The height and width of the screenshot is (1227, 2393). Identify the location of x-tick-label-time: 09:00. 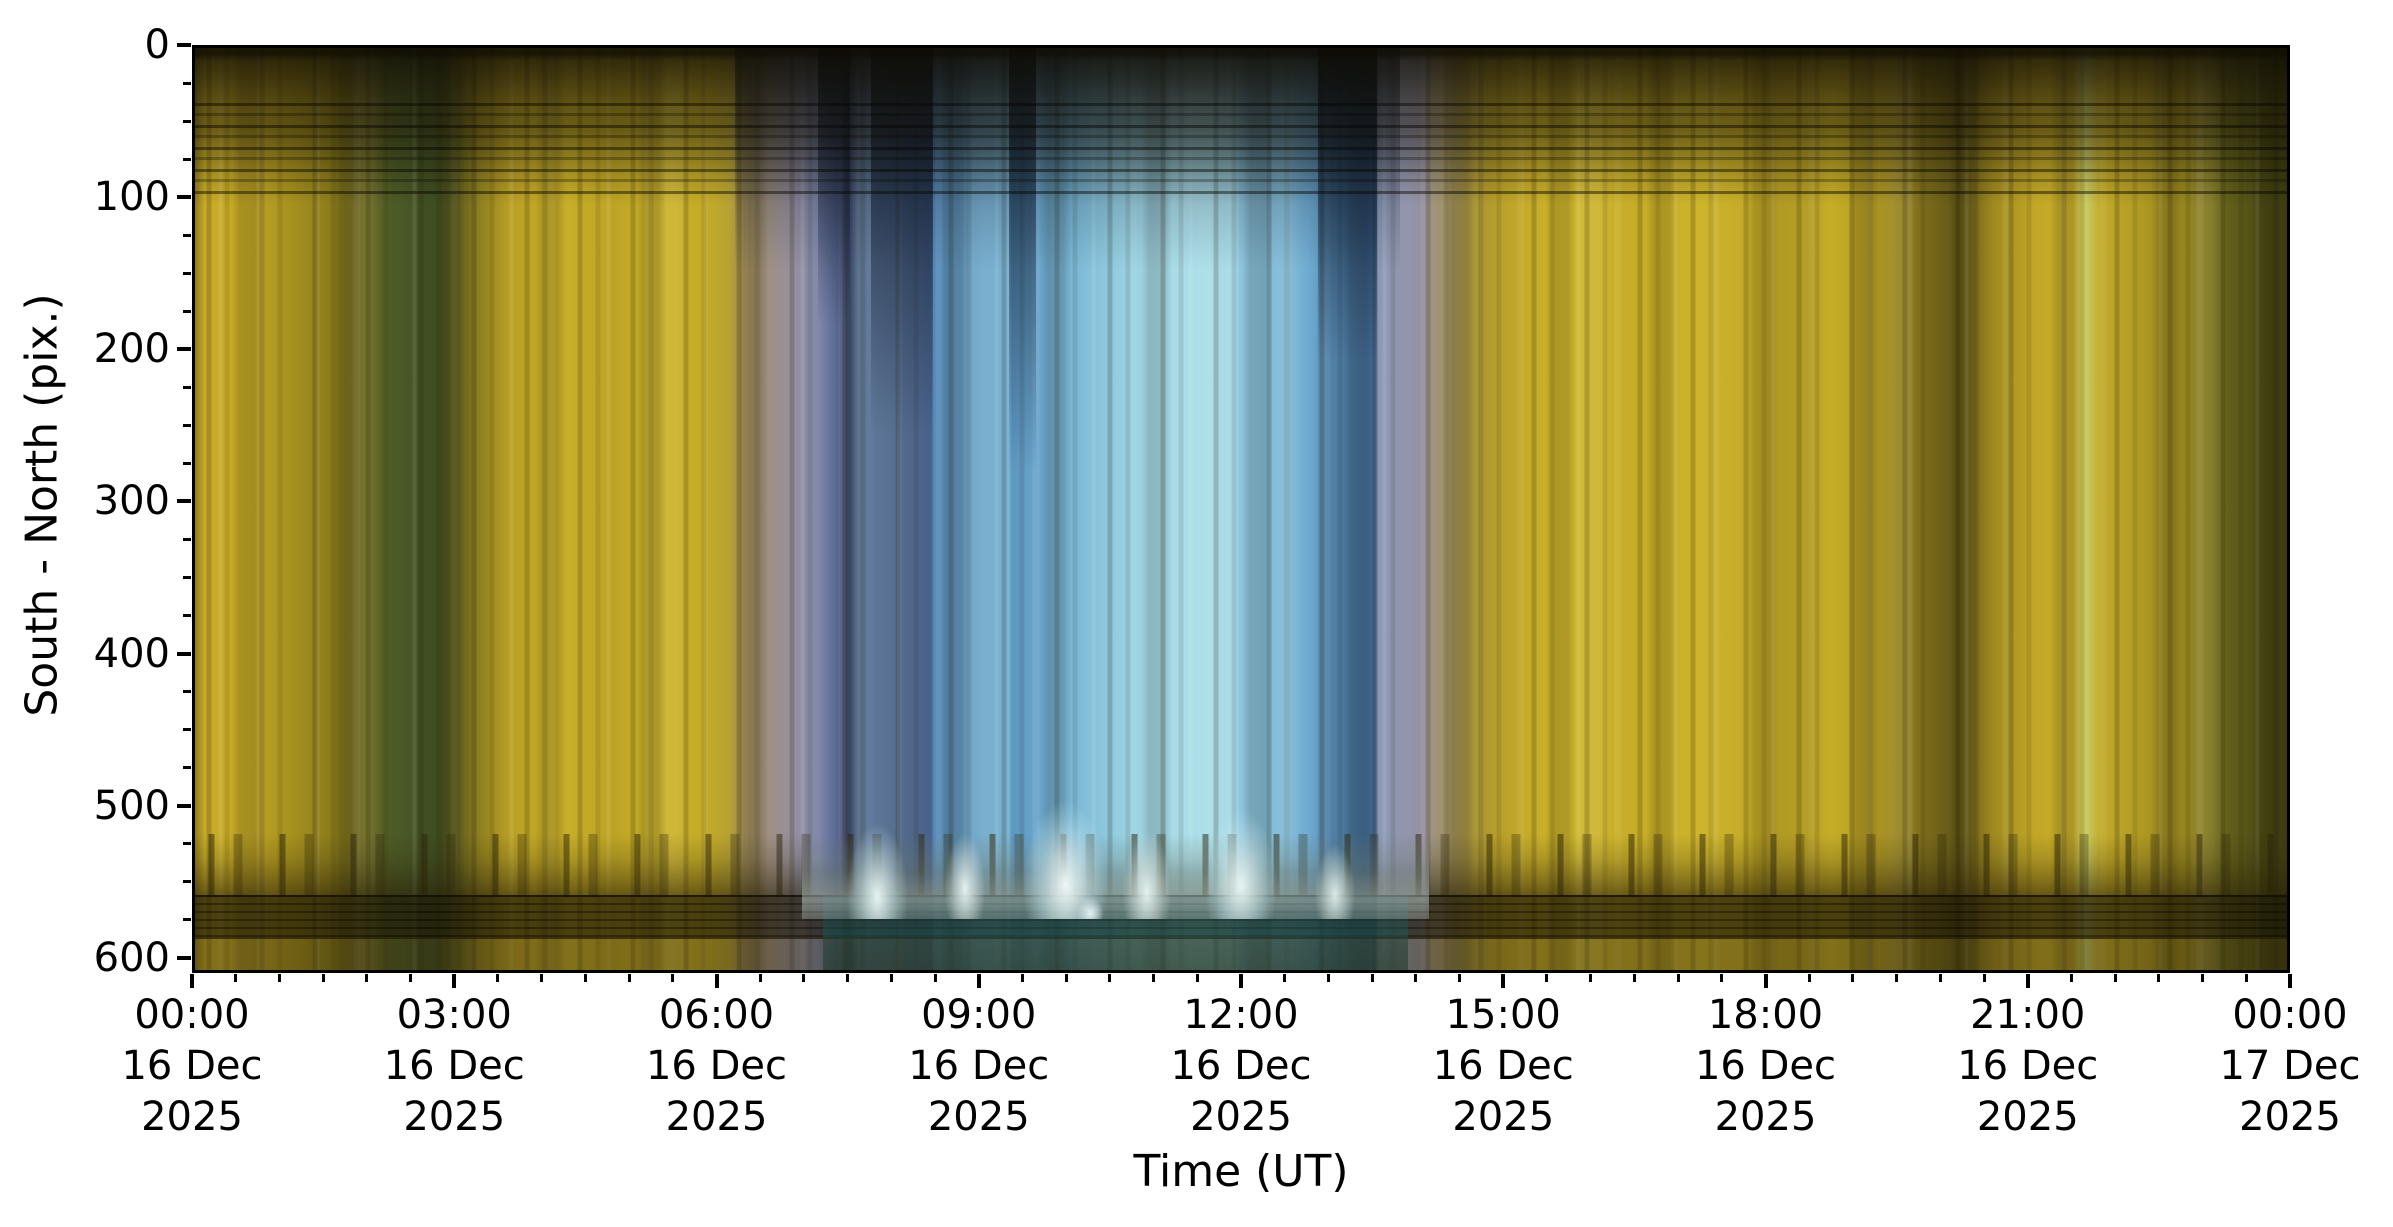
(979, 1015).